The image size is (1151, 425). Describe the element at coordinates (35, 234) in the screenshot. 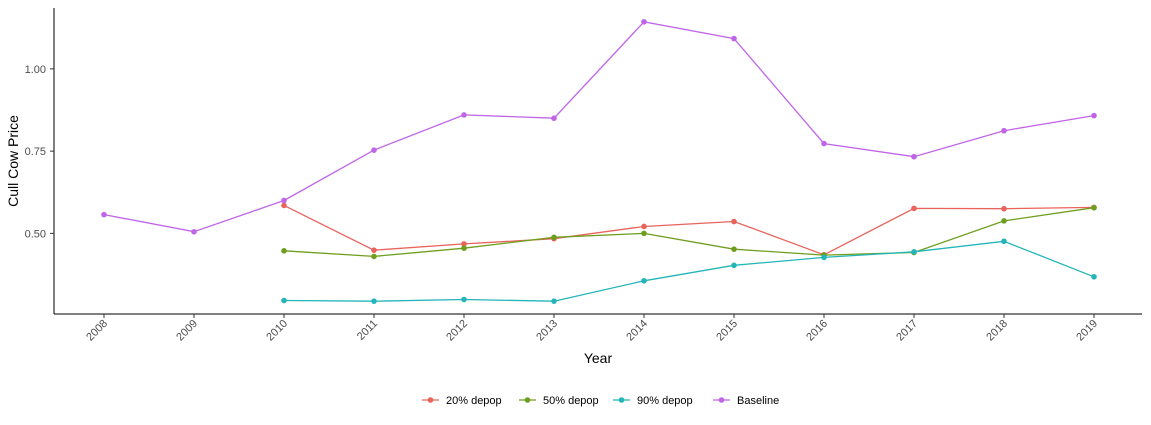

I see `y-tick-label: 0.50` at that location.